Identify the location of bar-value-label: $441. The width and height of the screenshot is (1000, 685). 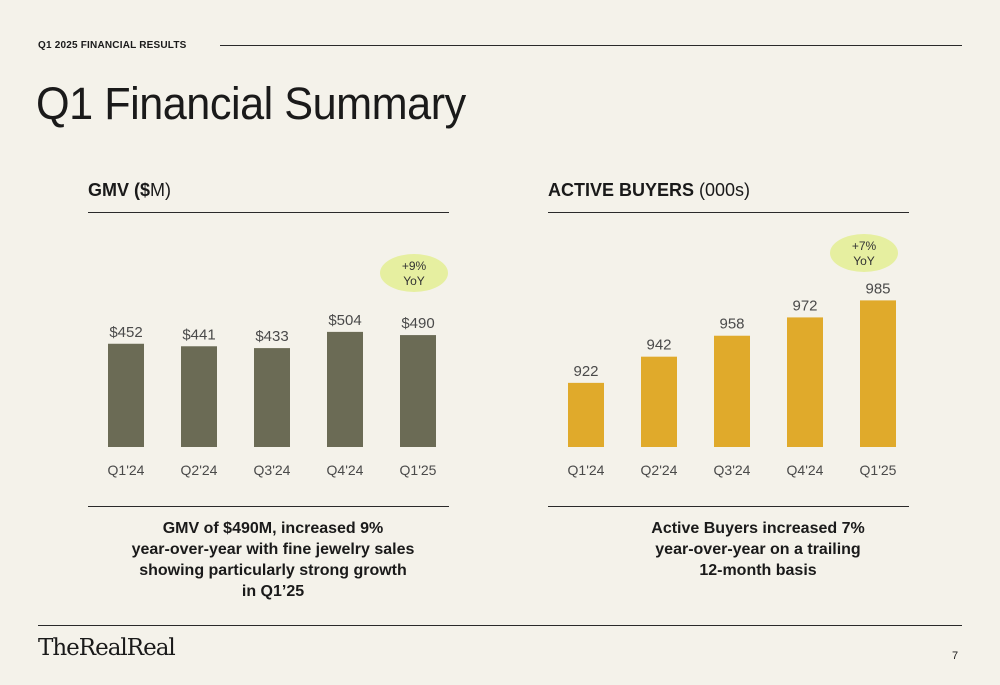
(198, 334).